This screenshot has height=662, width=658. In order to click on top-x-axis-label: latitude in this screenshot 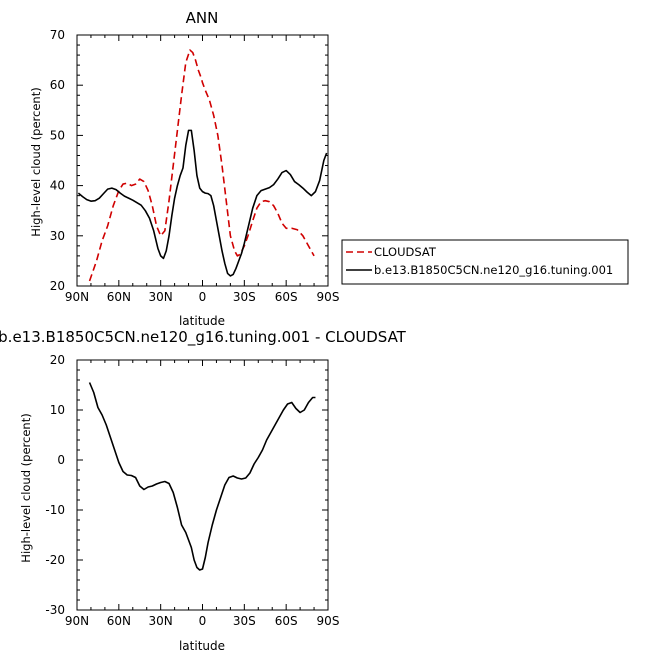, I will do `click(202, 321)`.